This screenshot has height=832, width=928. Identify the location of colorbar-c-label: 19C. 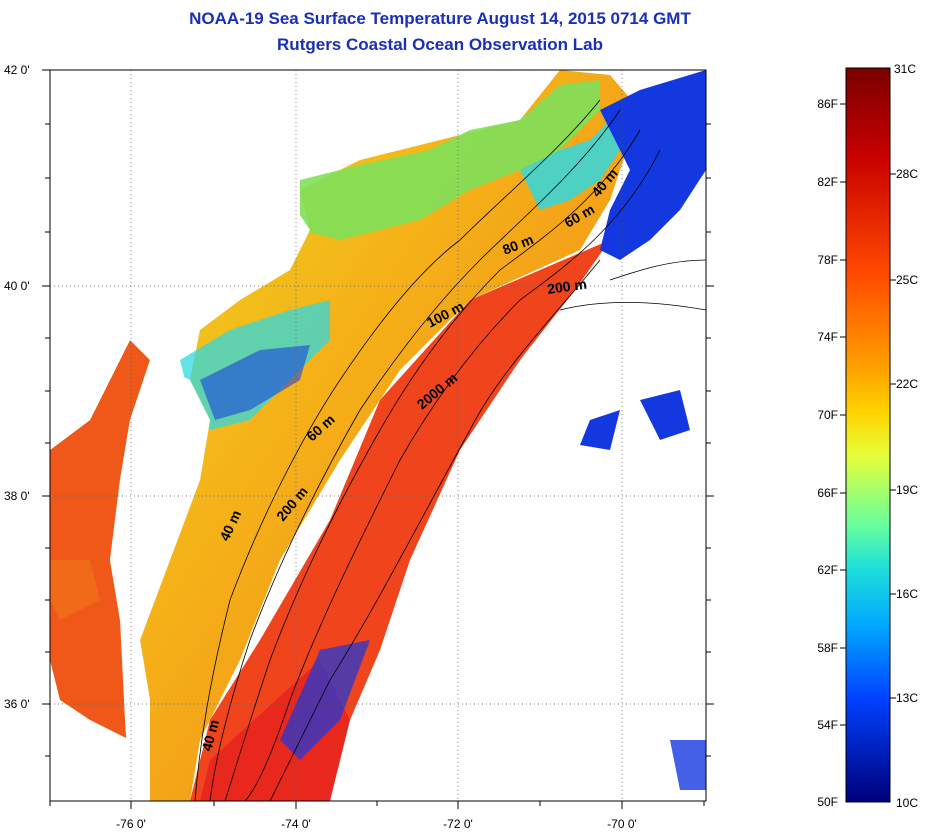
(907, 490).